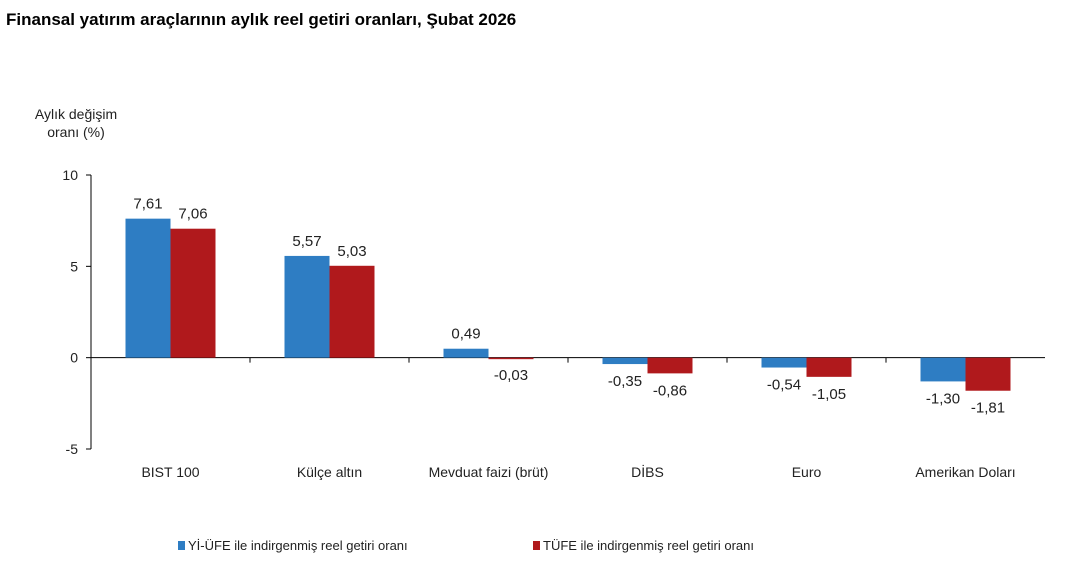 This screenshot has width=1080, height=581. I want to click on x-tick-label: Amerikan Doları, so click(965, 472).